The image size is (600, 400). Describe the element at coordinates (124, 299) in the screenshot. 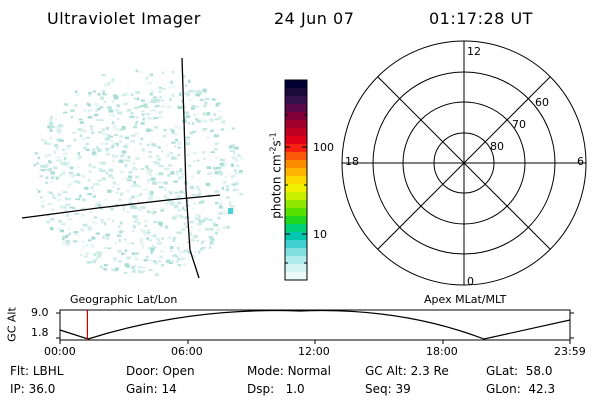

I see `geographic-latlon-label: Geographic Lat/Lon` at that location.